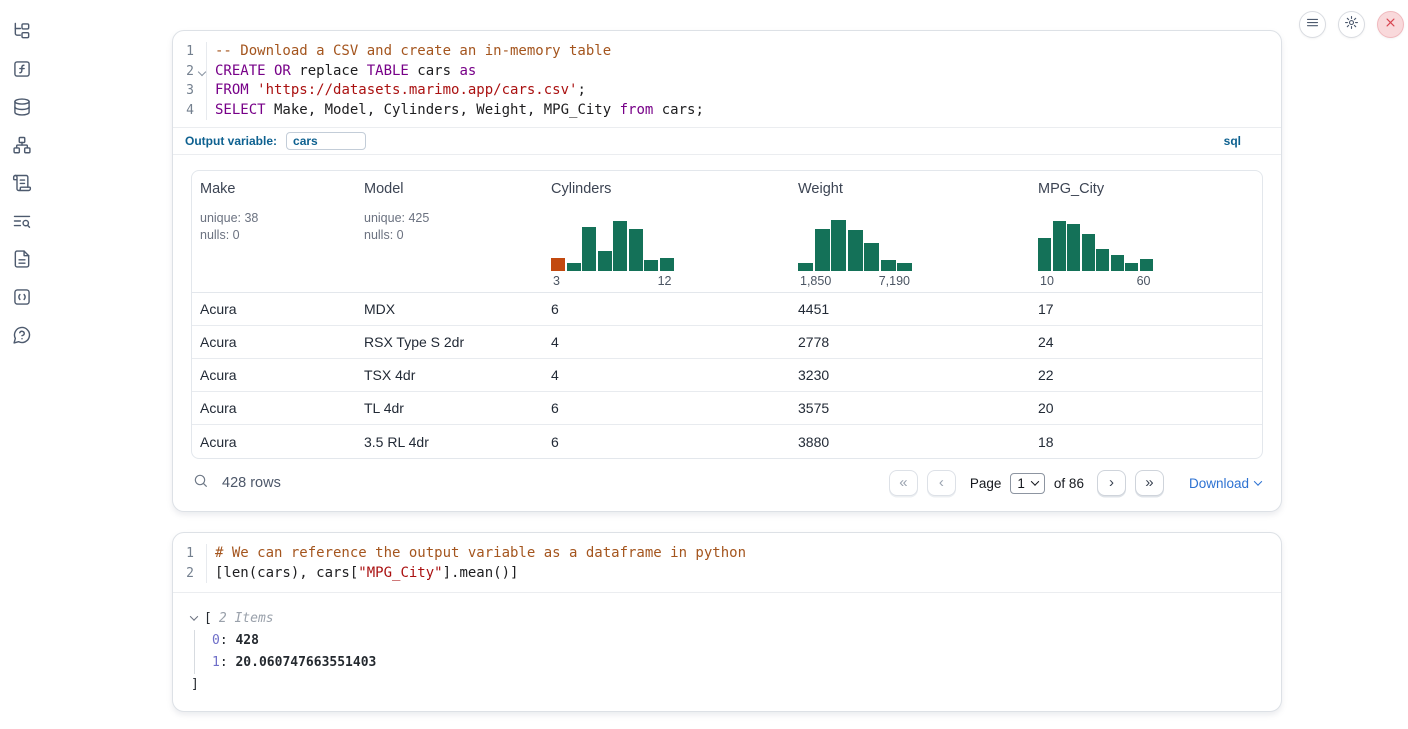 This screenshot has width=1408, height=729. Describe the element at coordinates (1111, 483) in the screenshot. I see `next-page-button: ›` at that location.